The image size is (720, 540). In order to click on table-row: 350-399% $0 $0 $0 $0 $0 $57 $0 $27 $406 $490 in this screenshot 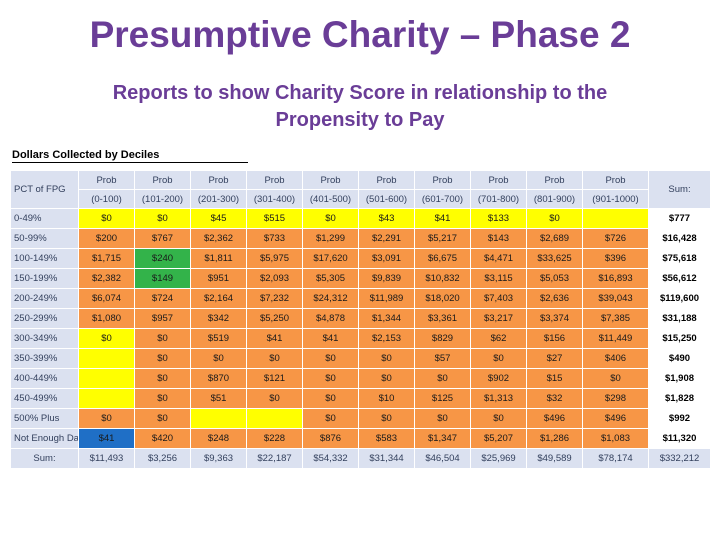, I will do `click(360, 358)`.